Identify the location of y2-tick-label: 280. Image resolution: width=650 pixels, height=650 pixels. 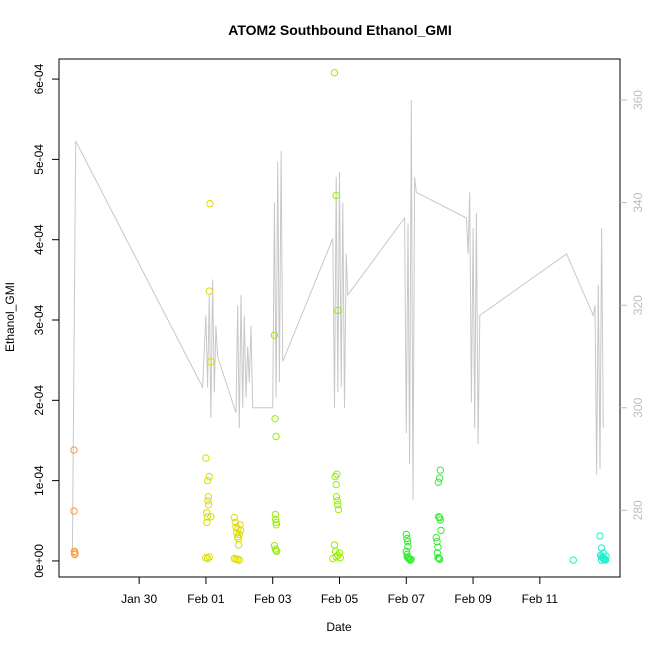
(638, 510).